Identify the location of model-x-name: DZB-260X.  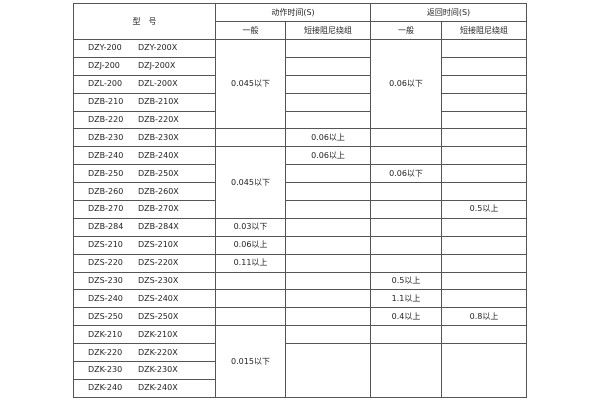
(158, 191).